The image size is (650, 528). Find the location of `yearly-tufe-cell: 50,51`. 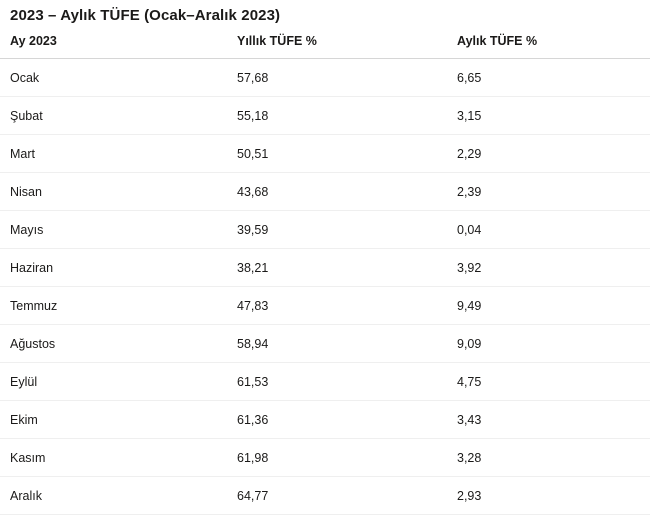

yearly-tufe-cell: 50,51 is located at coordinates (337, 153).